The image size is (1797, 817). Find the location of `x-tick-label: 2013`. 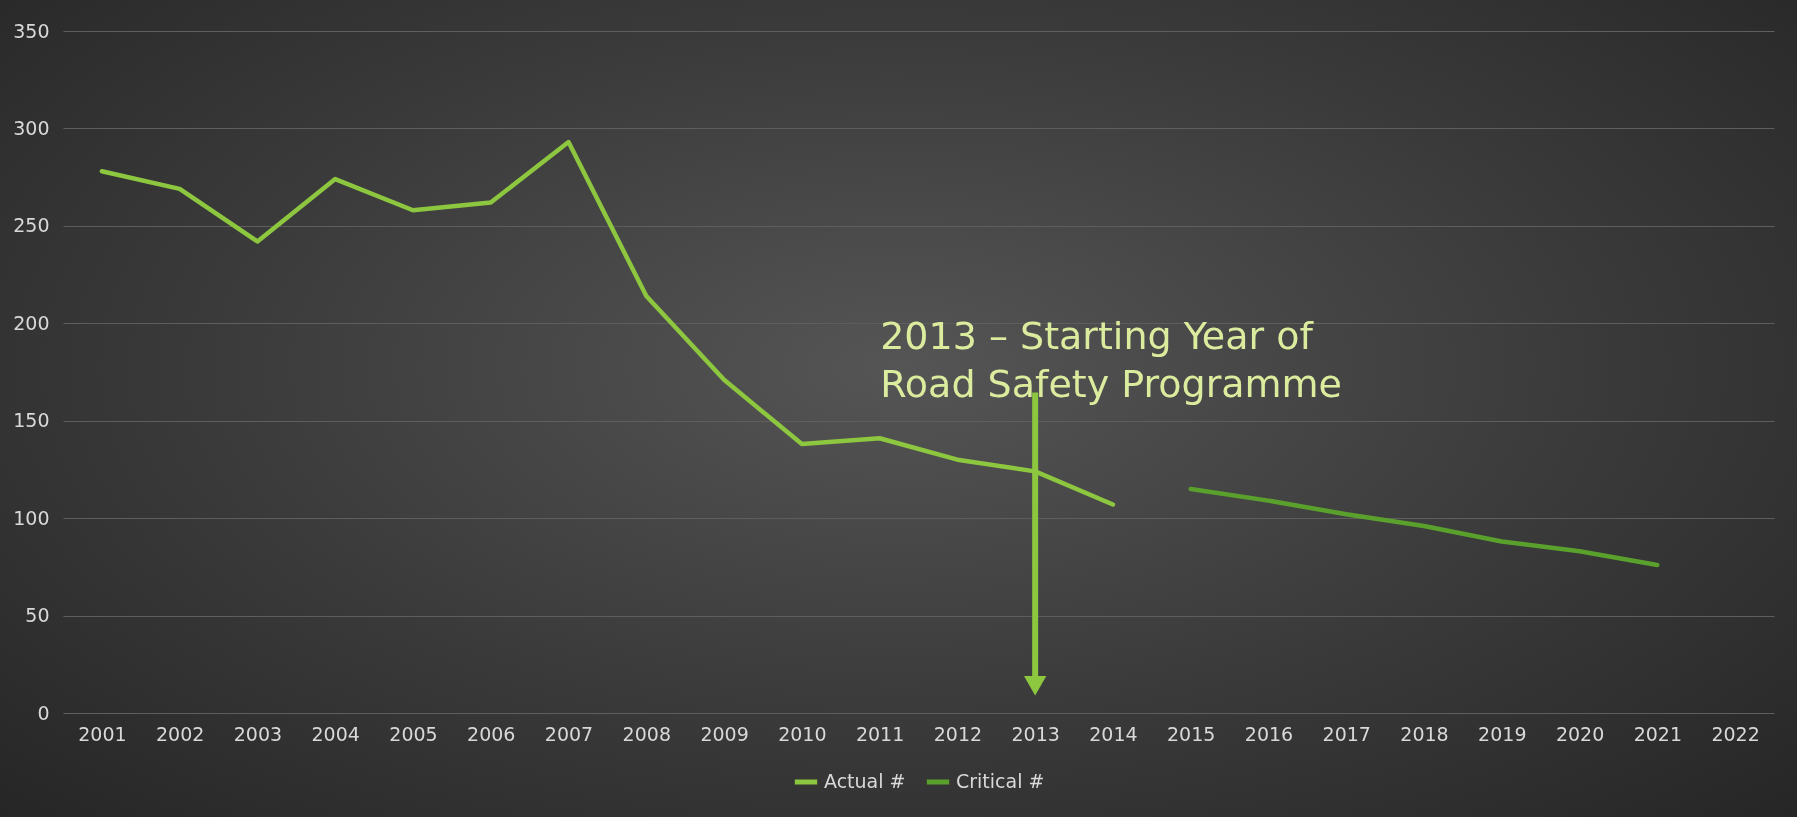

x-tick-label: 2013 is located at coordinates (1035, 733).